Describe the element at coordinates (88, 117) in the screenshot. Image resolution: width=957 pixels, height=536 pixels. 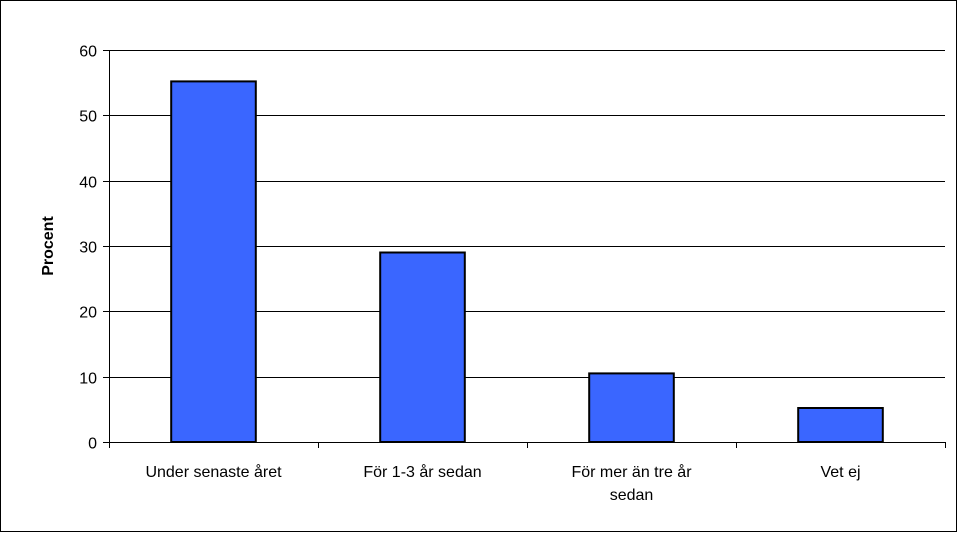
I see `y-tick-label: 50` at that location.